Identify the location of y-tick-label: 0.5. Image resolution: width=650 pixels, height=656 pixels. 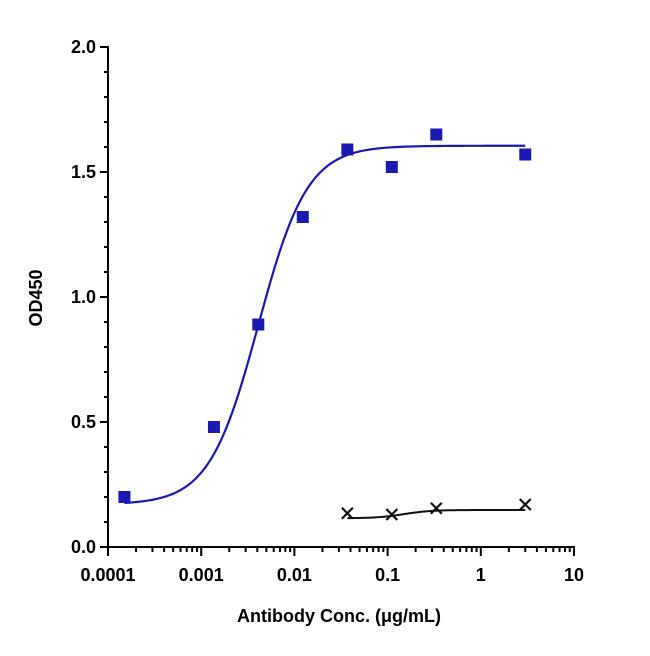
(83, 422).